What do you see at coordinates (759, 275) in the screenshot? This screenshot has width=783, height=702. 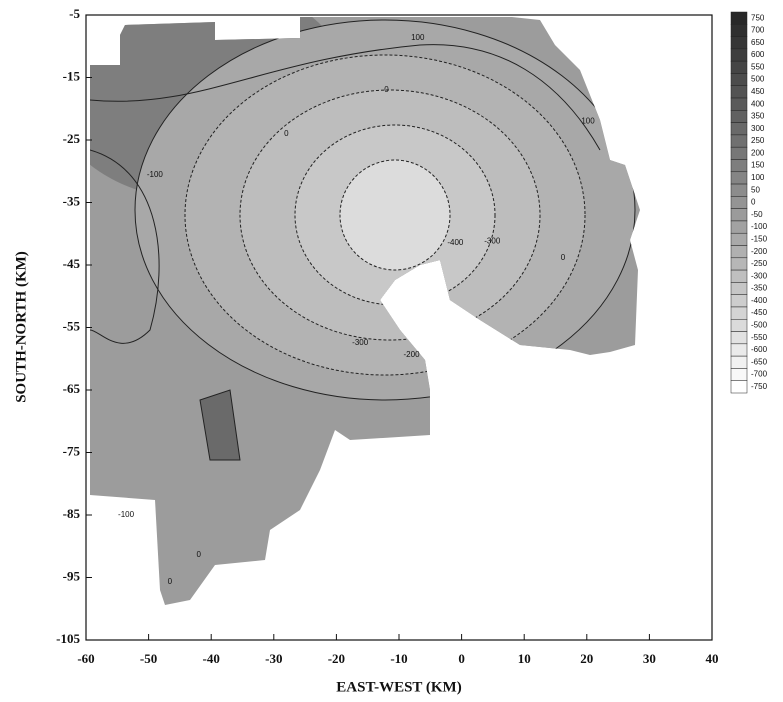 I see `colorbar-label: -300` at bounding box center [759, 275].